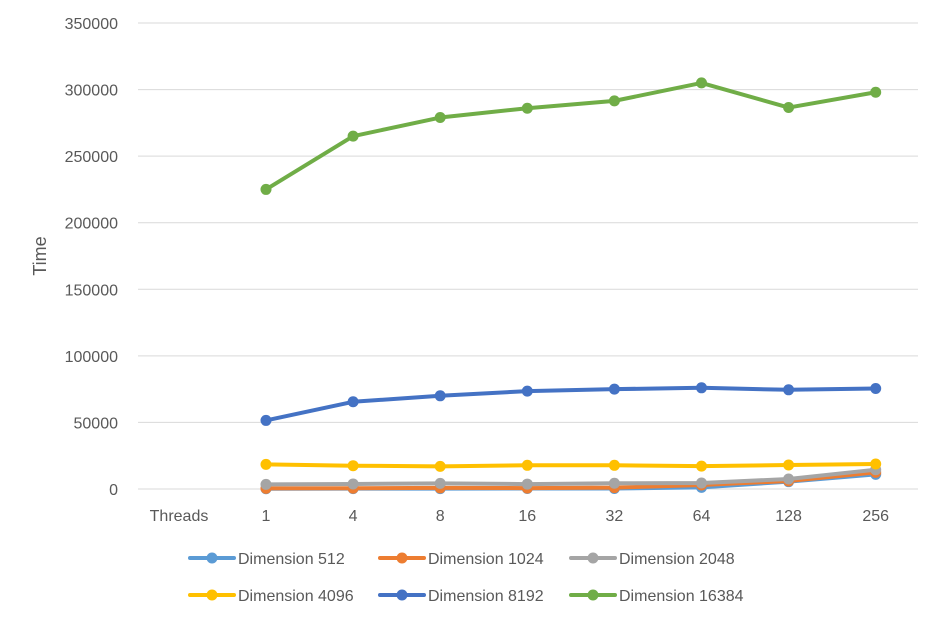  What do you see at coordinates (486, 559) in the screenshot?
I see `legend-label: Dimension 1024` at bounding box center [486, 559].